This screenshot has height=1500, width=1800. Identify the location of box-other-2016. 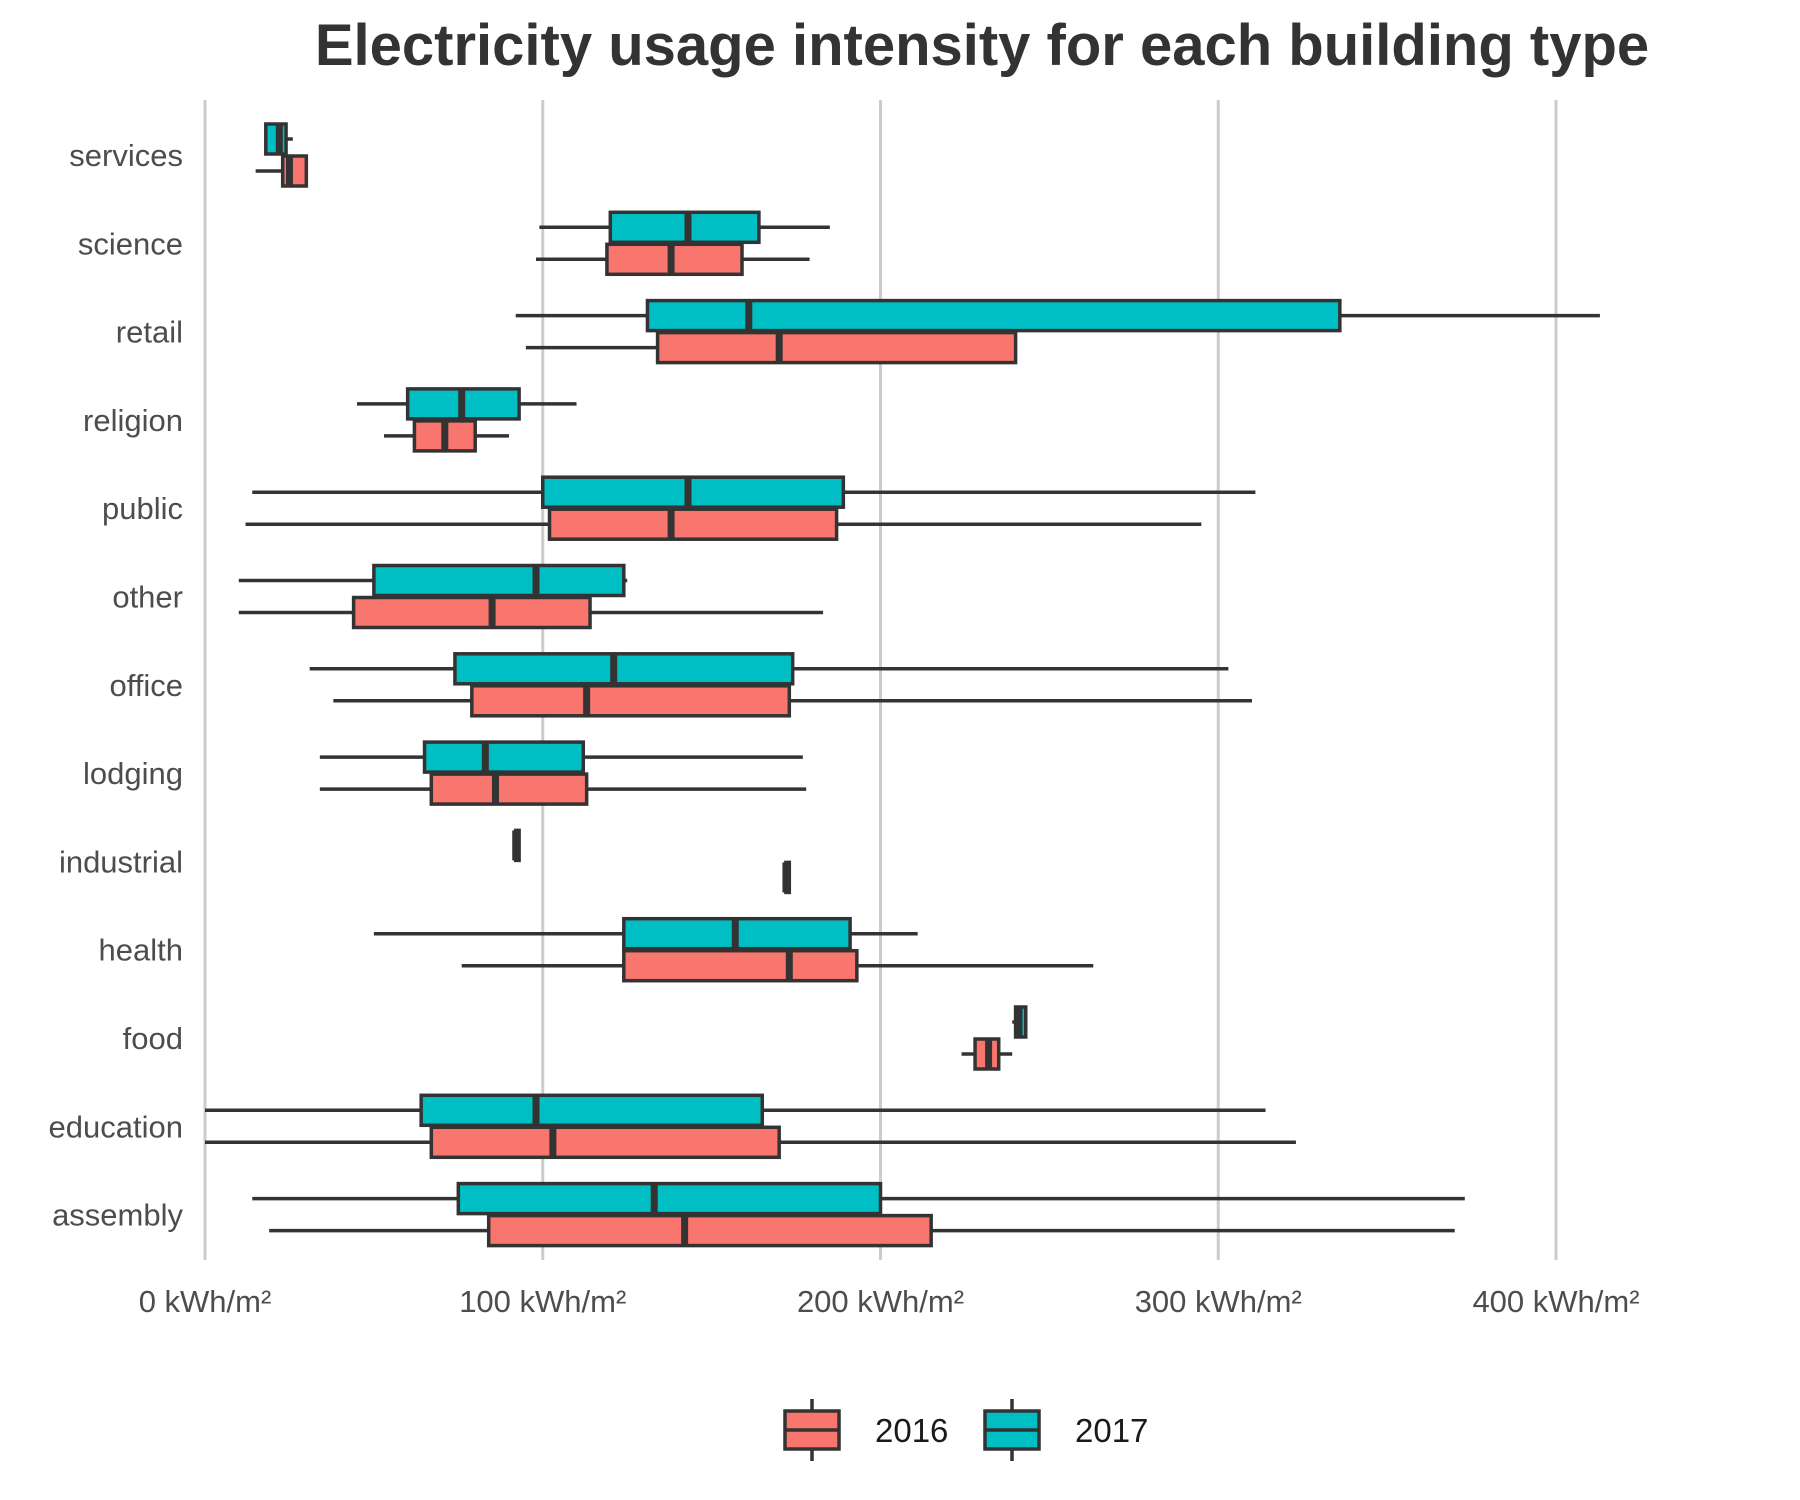
(531, 612).